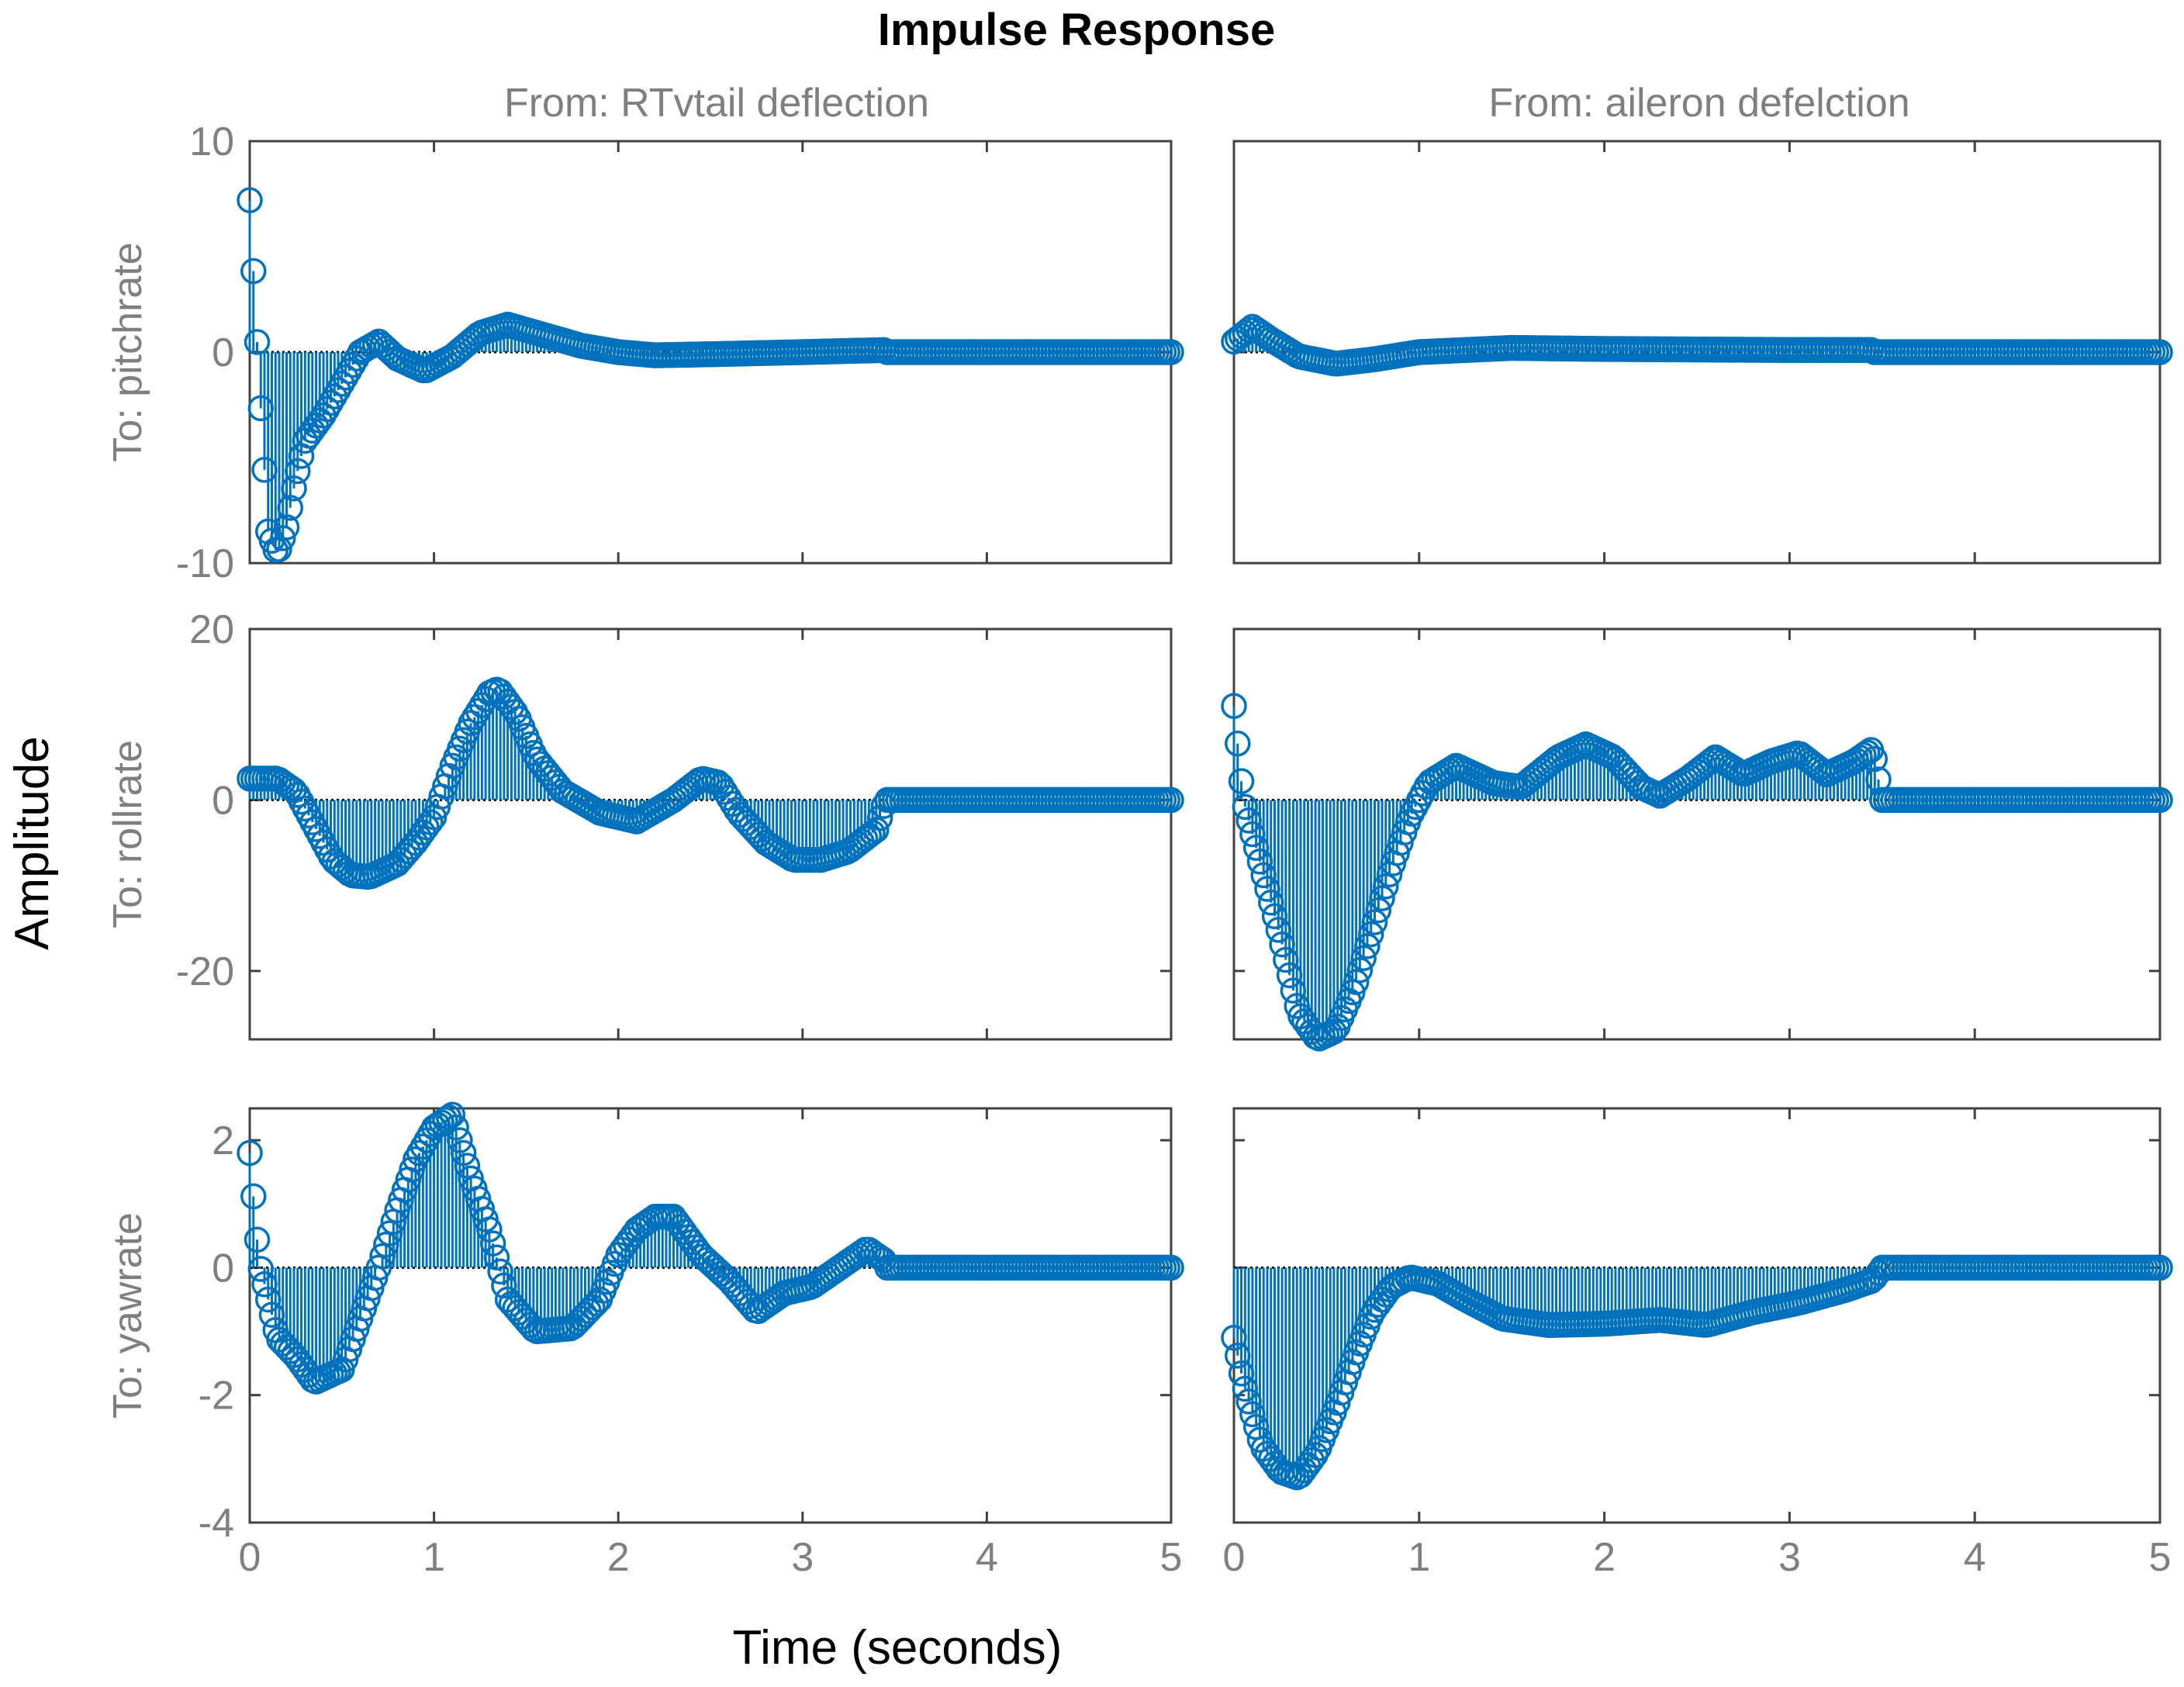  I want to click on input-label-rtvtail: From: RTvtail deflection, so click(716, 104).